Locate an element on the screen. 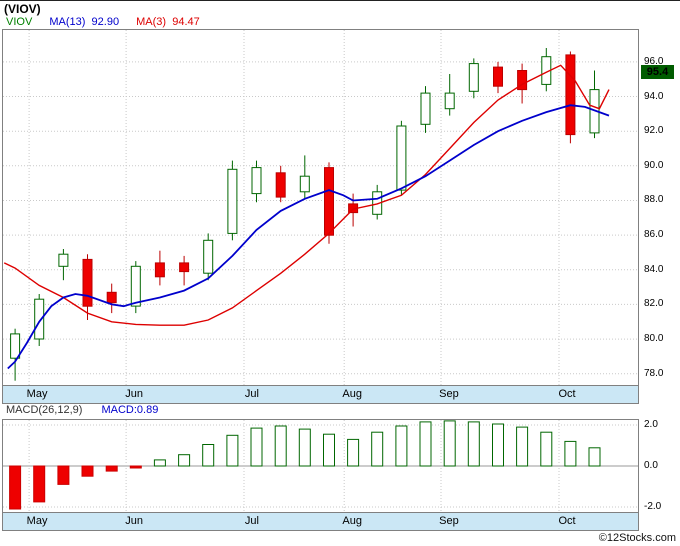 Image resolution: width=680 pixels, height=546 pixels. macd-legend: MACD(26,12,9) MACD:0.89 is located at coordinates (82, 410).